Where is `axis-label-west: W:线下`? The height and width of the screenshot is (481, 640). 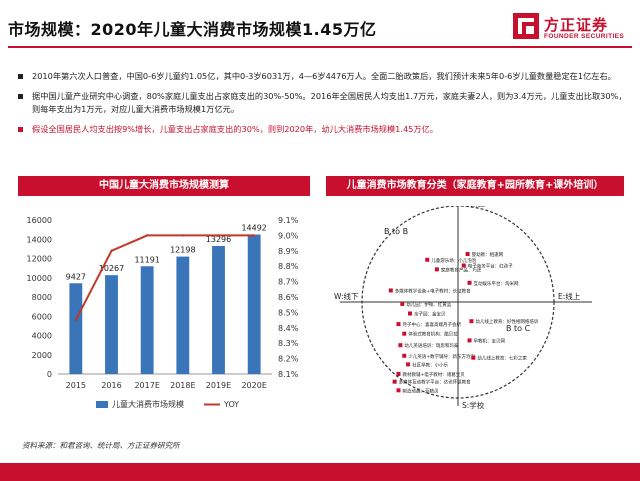 axis-label-west: W:线下 is located at coordinates (346, 296).